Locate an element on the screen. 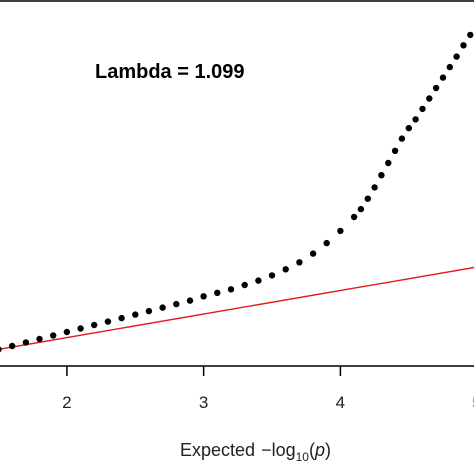 The height and width of the screenshot is (474, 474). x-axis-label: Expected −log10(p) is located at coordinates (255, 452).